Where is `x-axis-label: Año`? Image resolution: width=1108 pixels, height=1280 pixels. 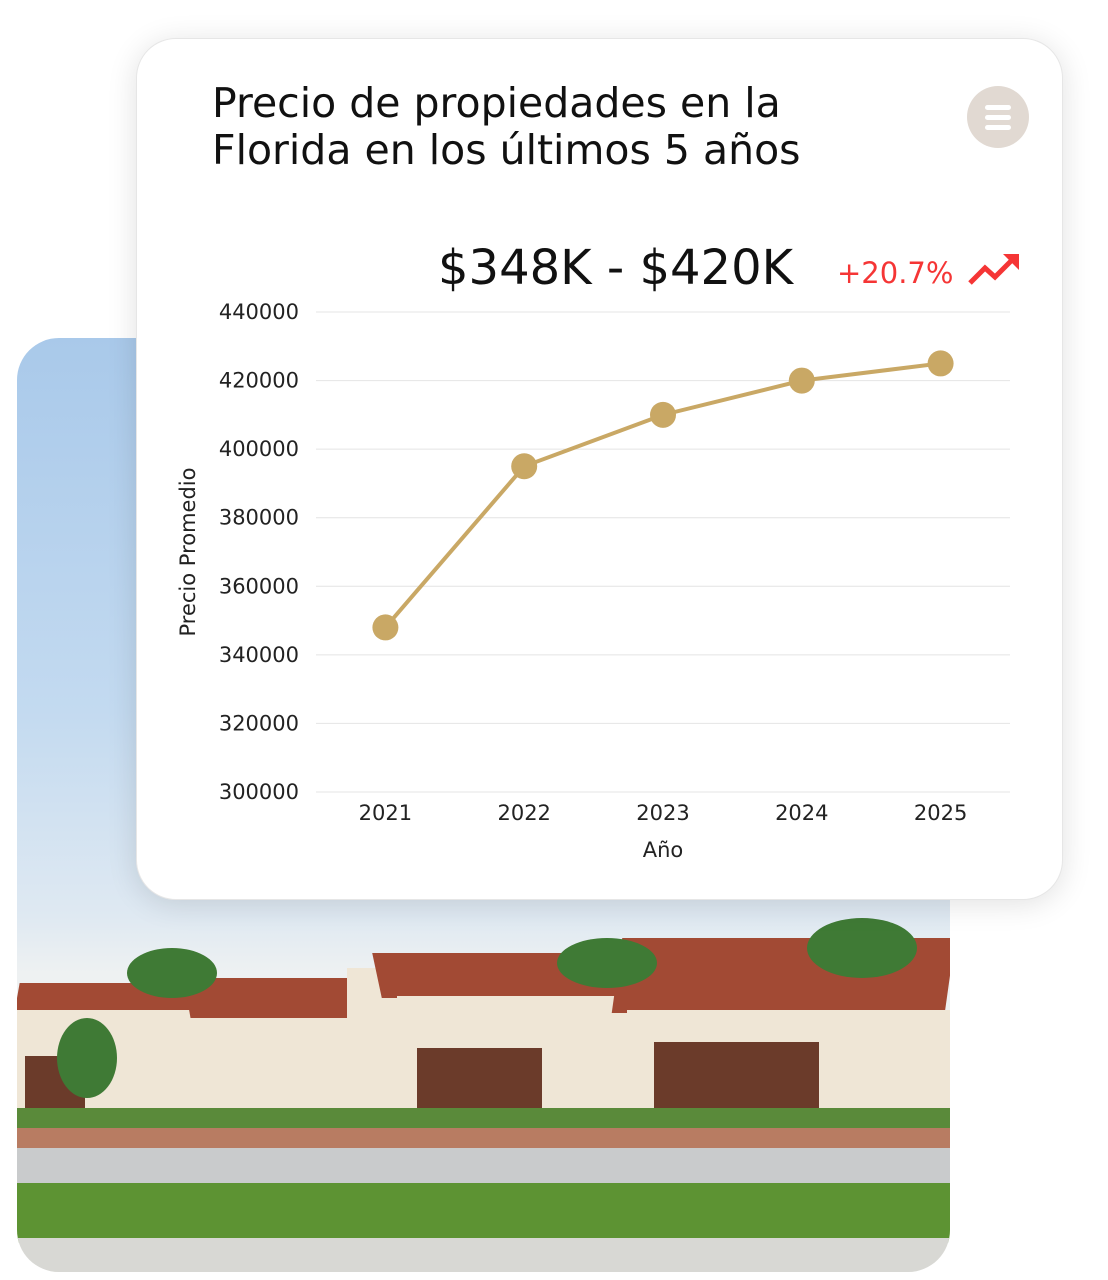
x-axis-label: Año is located at coordinates (663, 850).